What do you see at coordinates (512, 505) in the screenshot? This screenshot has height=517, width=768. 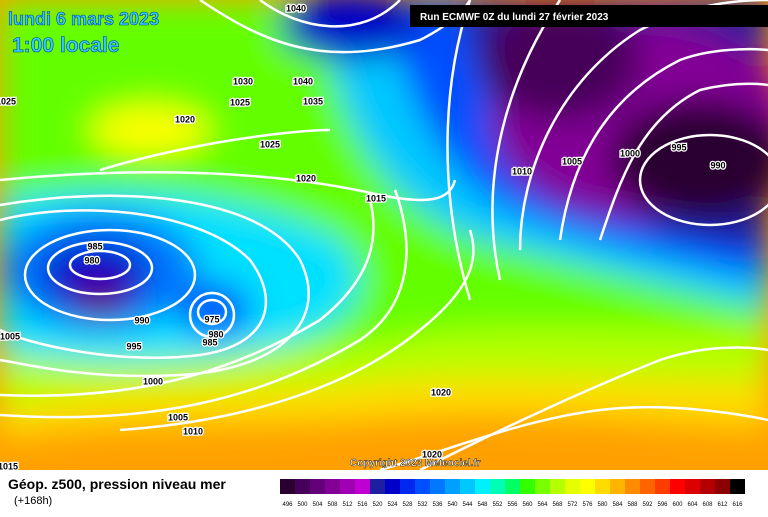 I see `colorbar-label: 556` at bounding box center [512, 505].